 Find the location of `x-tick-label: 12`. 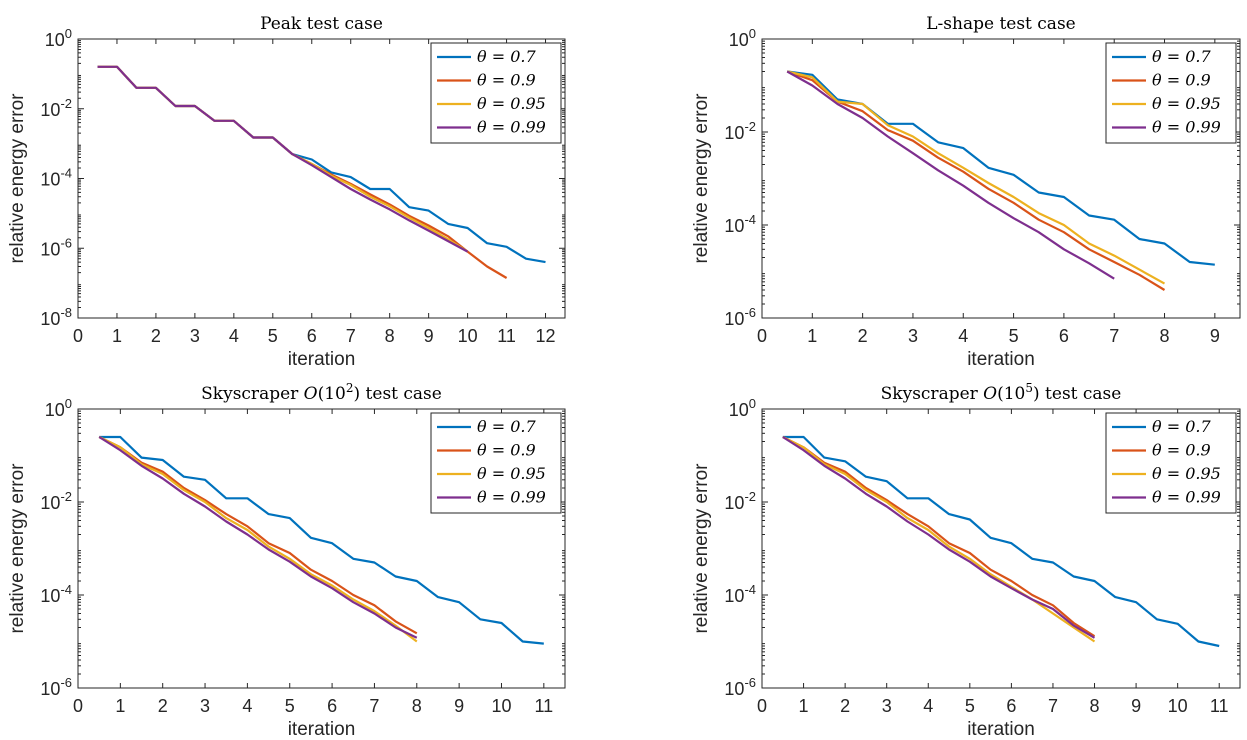

x-tick-label: 12 is located at coordinates (546, 336).